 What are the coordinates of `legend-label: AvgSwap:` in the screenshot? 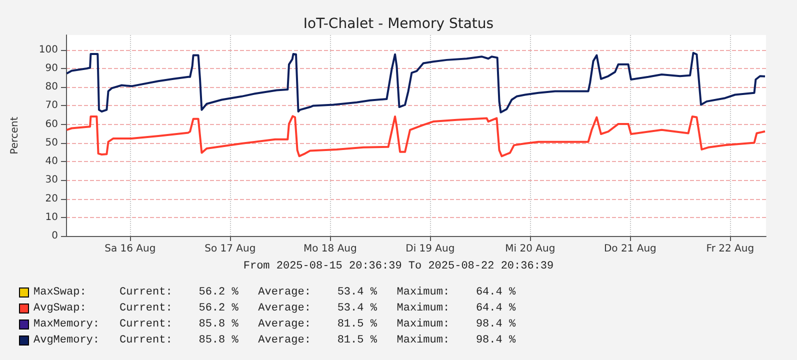 It's located at (60, 308).